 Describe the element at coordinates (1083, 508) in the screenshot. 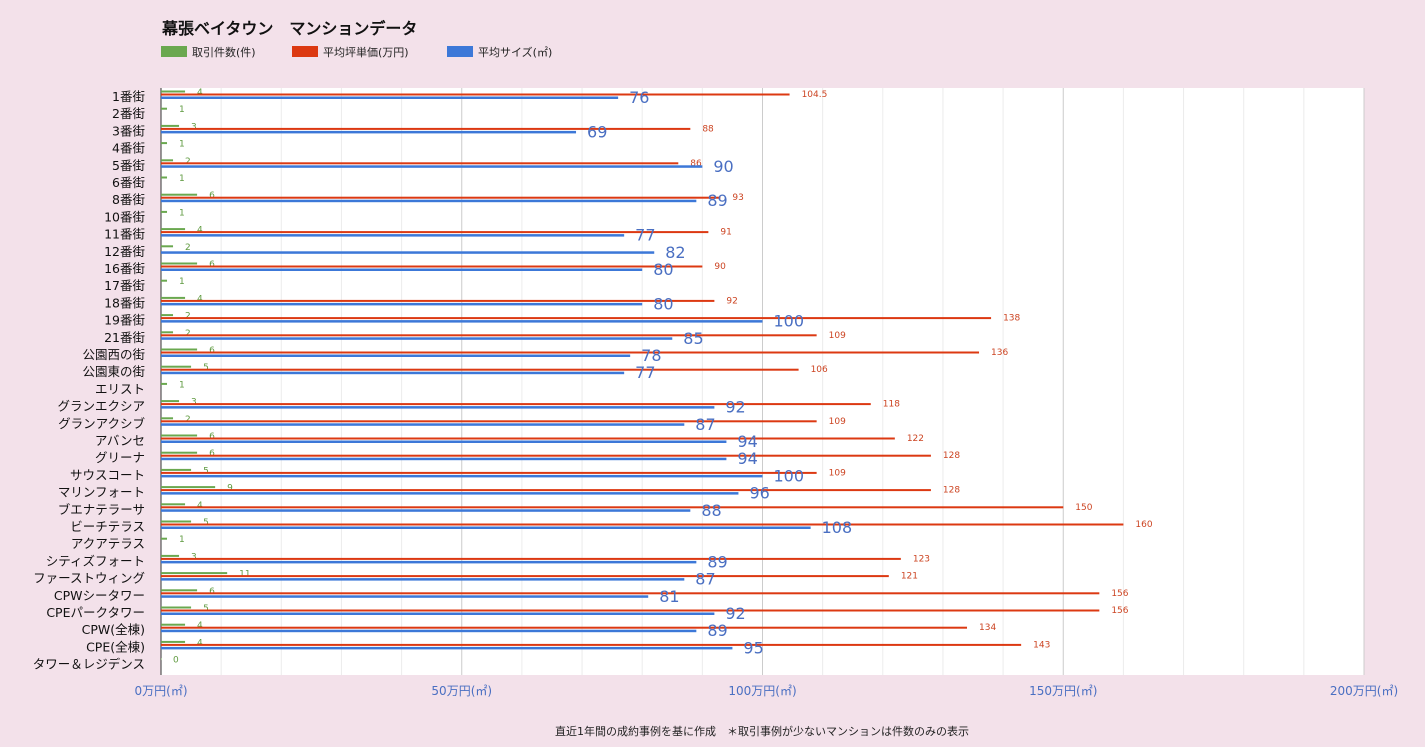

I see `price-data-label: 150` at that location.